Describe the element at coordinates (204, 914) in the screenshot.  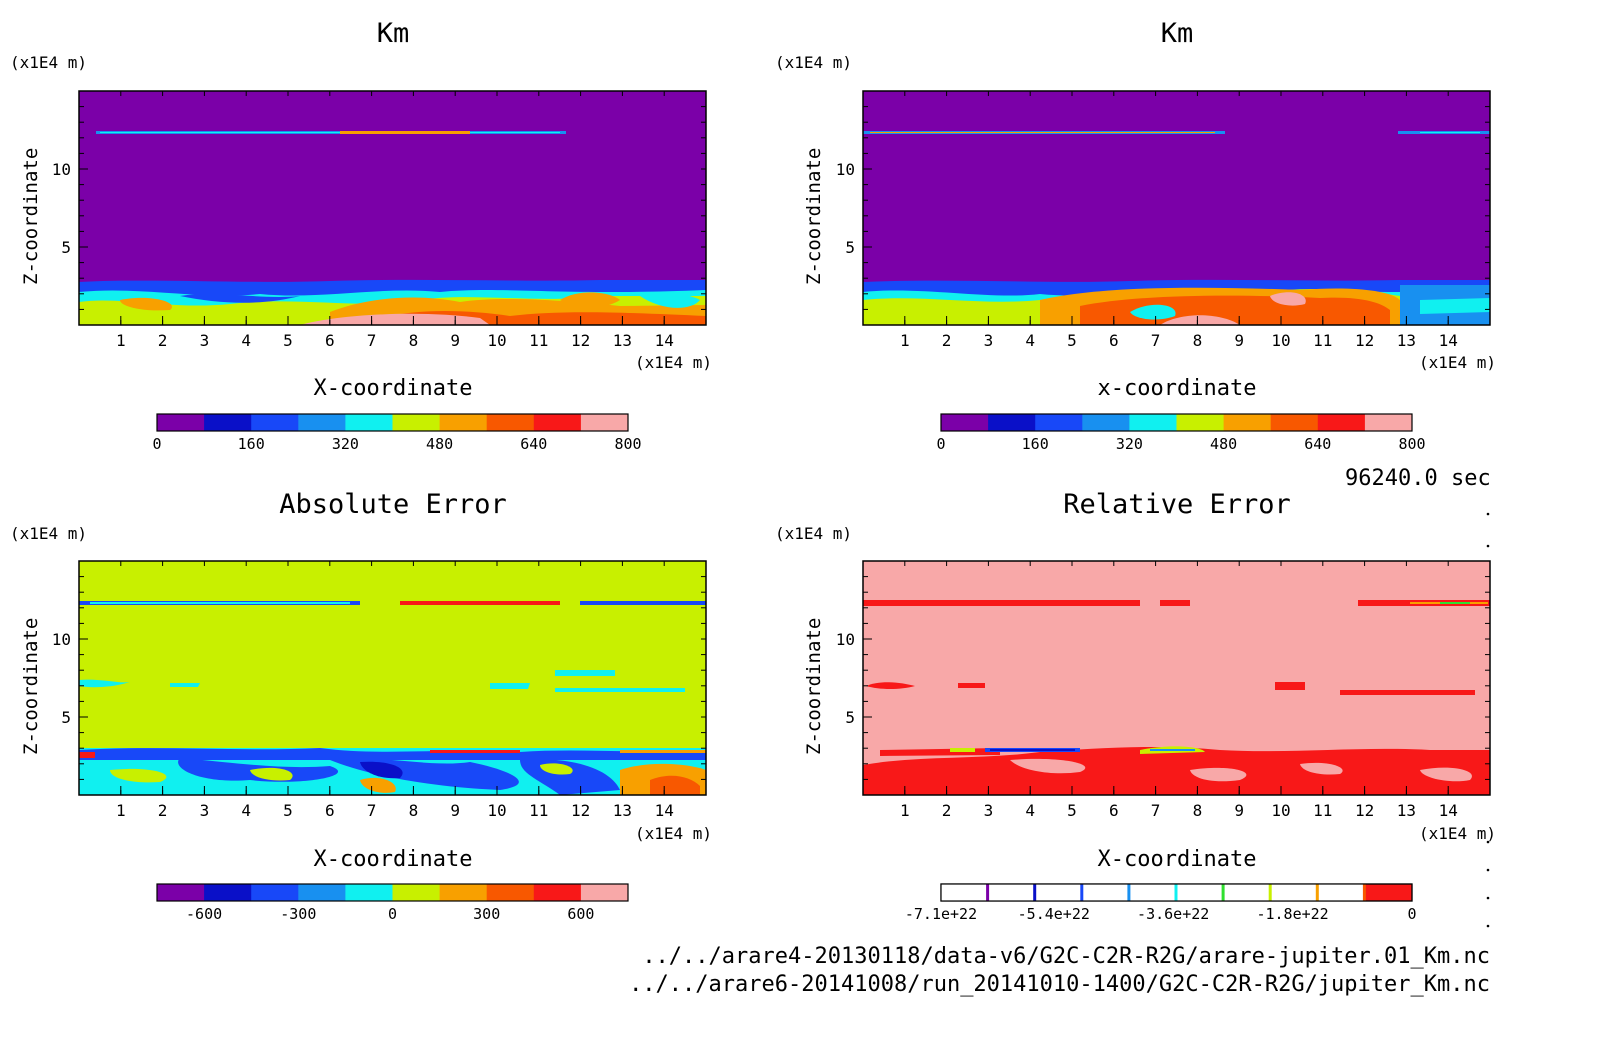
I see `colorbar-tick-label: -600` at that location.